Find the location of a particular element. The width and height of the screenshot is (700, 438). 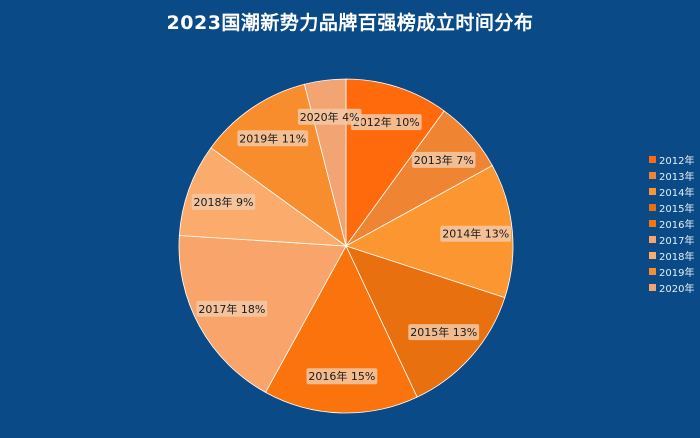

data-label-2016年: 2016年 15% is located at coordinates (342, 376).